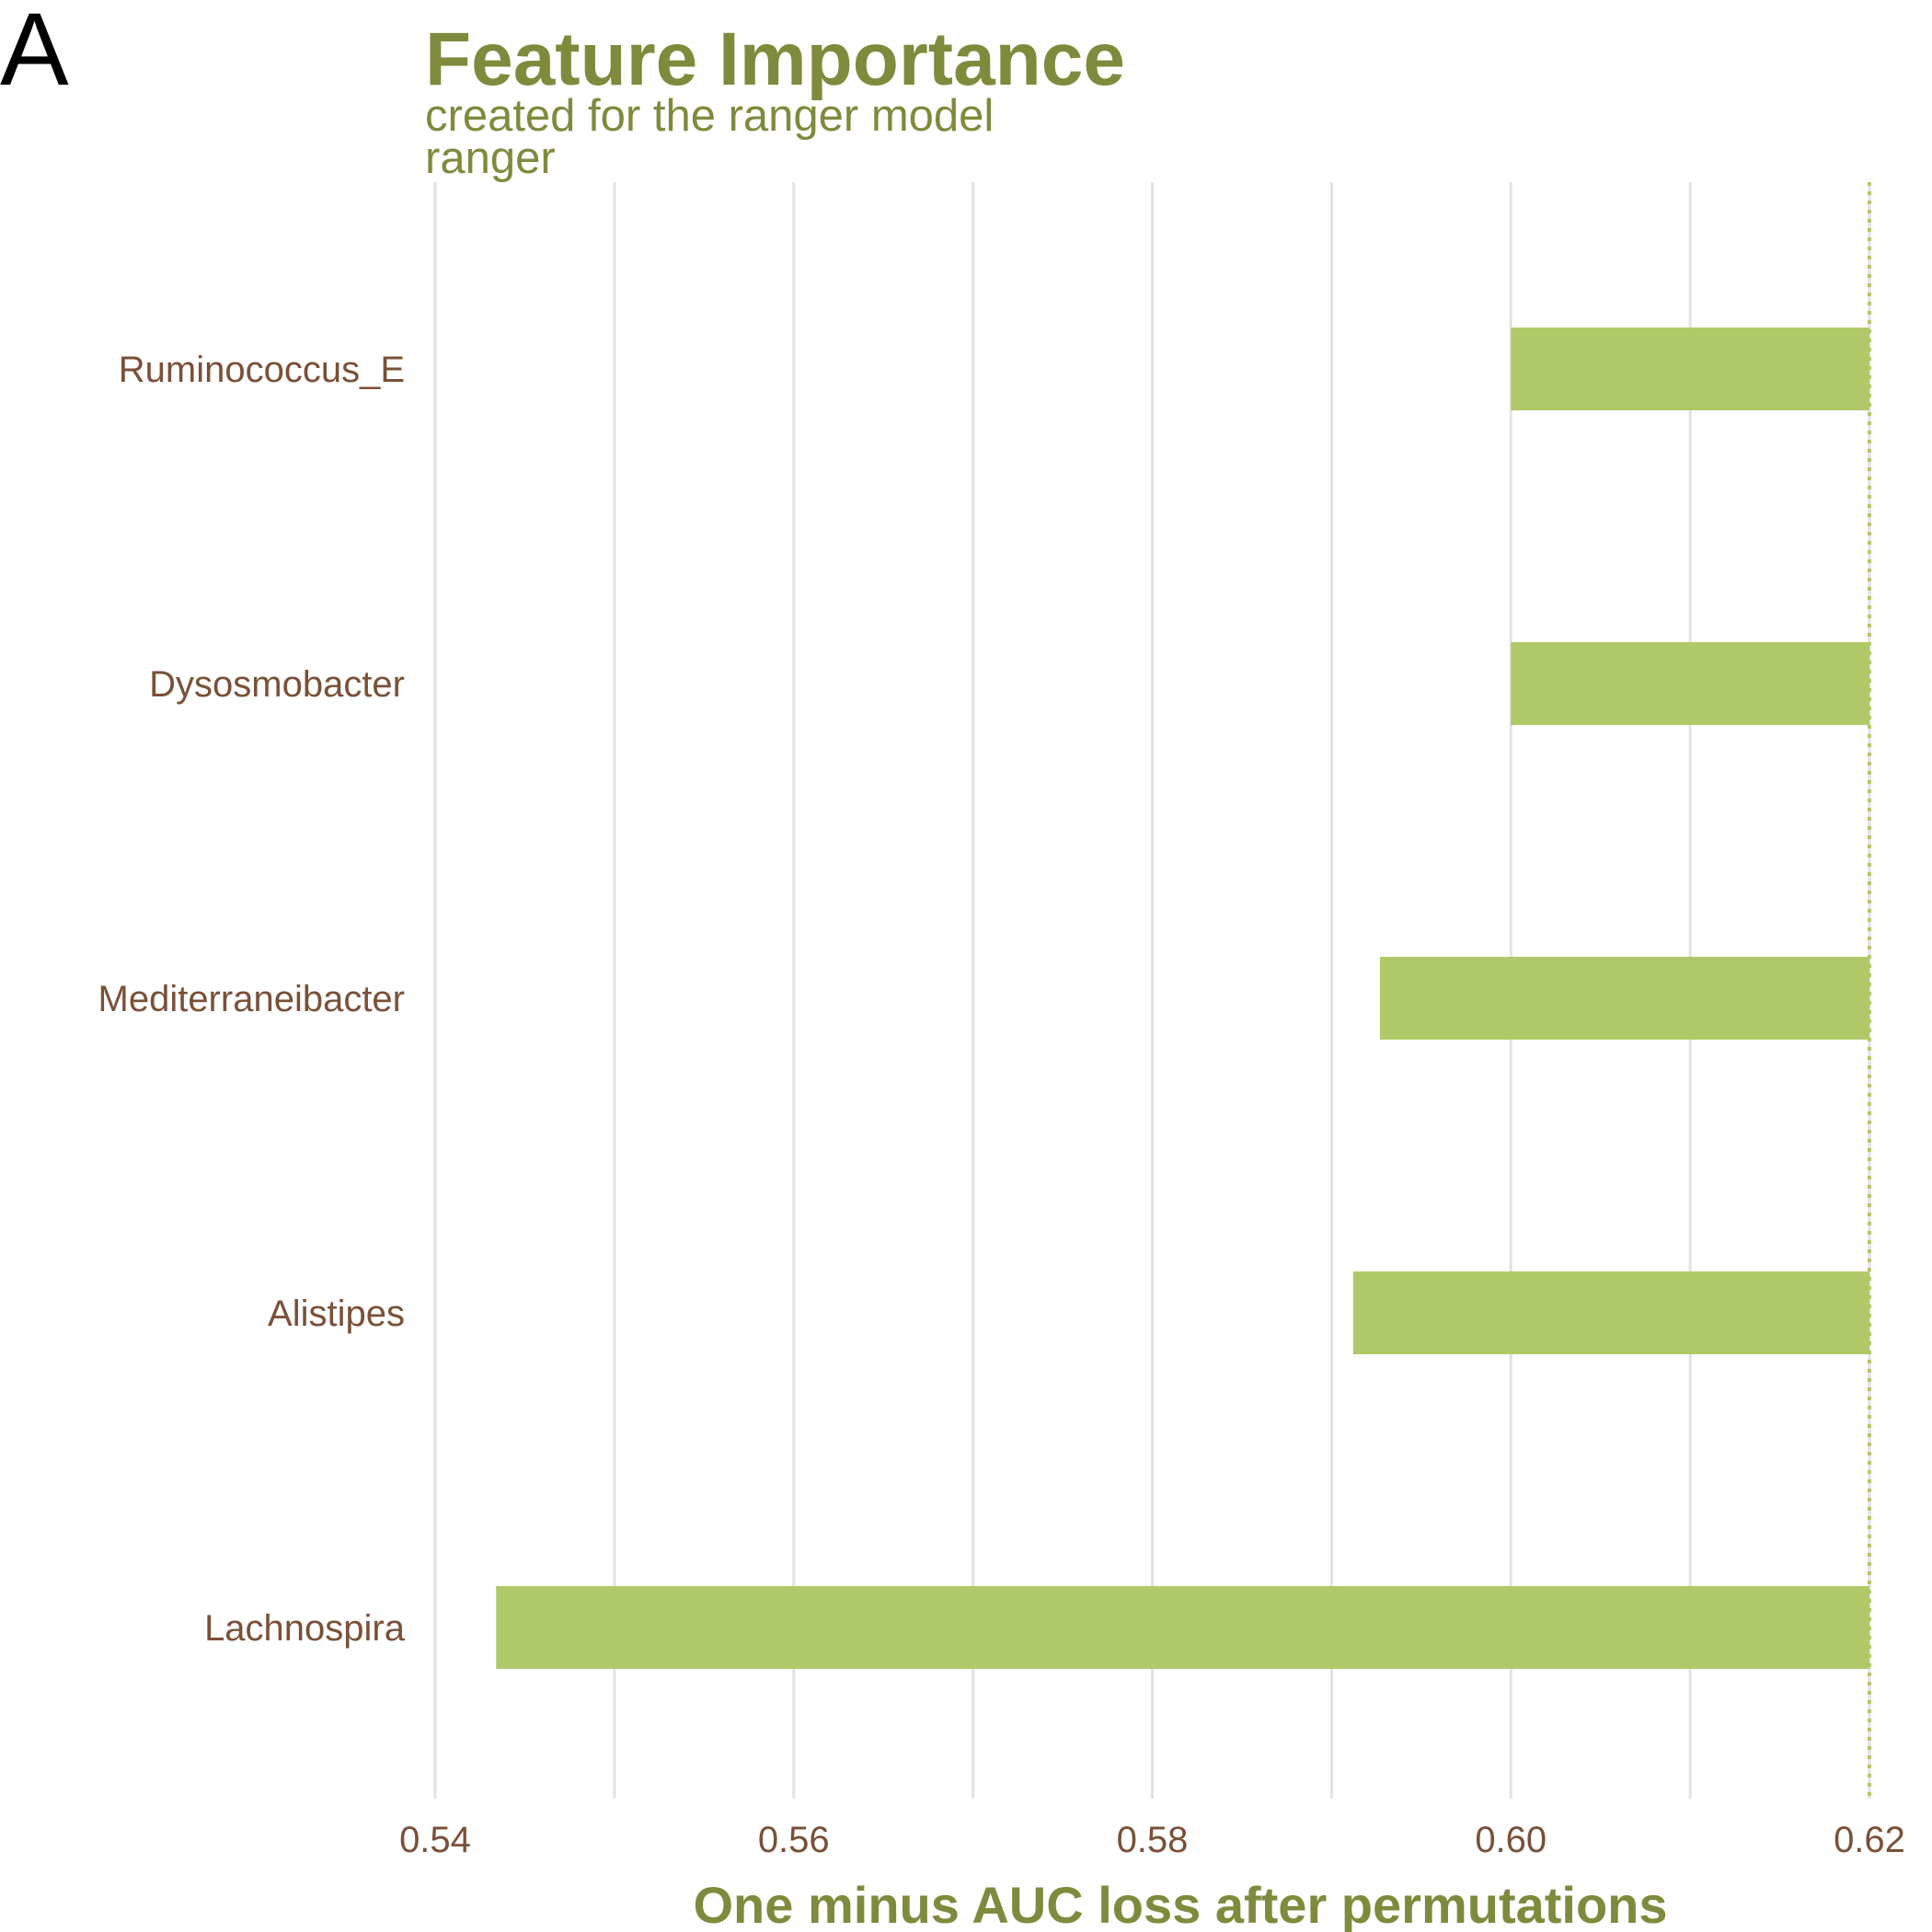 This screenshot has height=1932, width=1932. Describe the element at coordinates (336, 1314) in the screenshot. I see `category-label: Alistipes` at that location.